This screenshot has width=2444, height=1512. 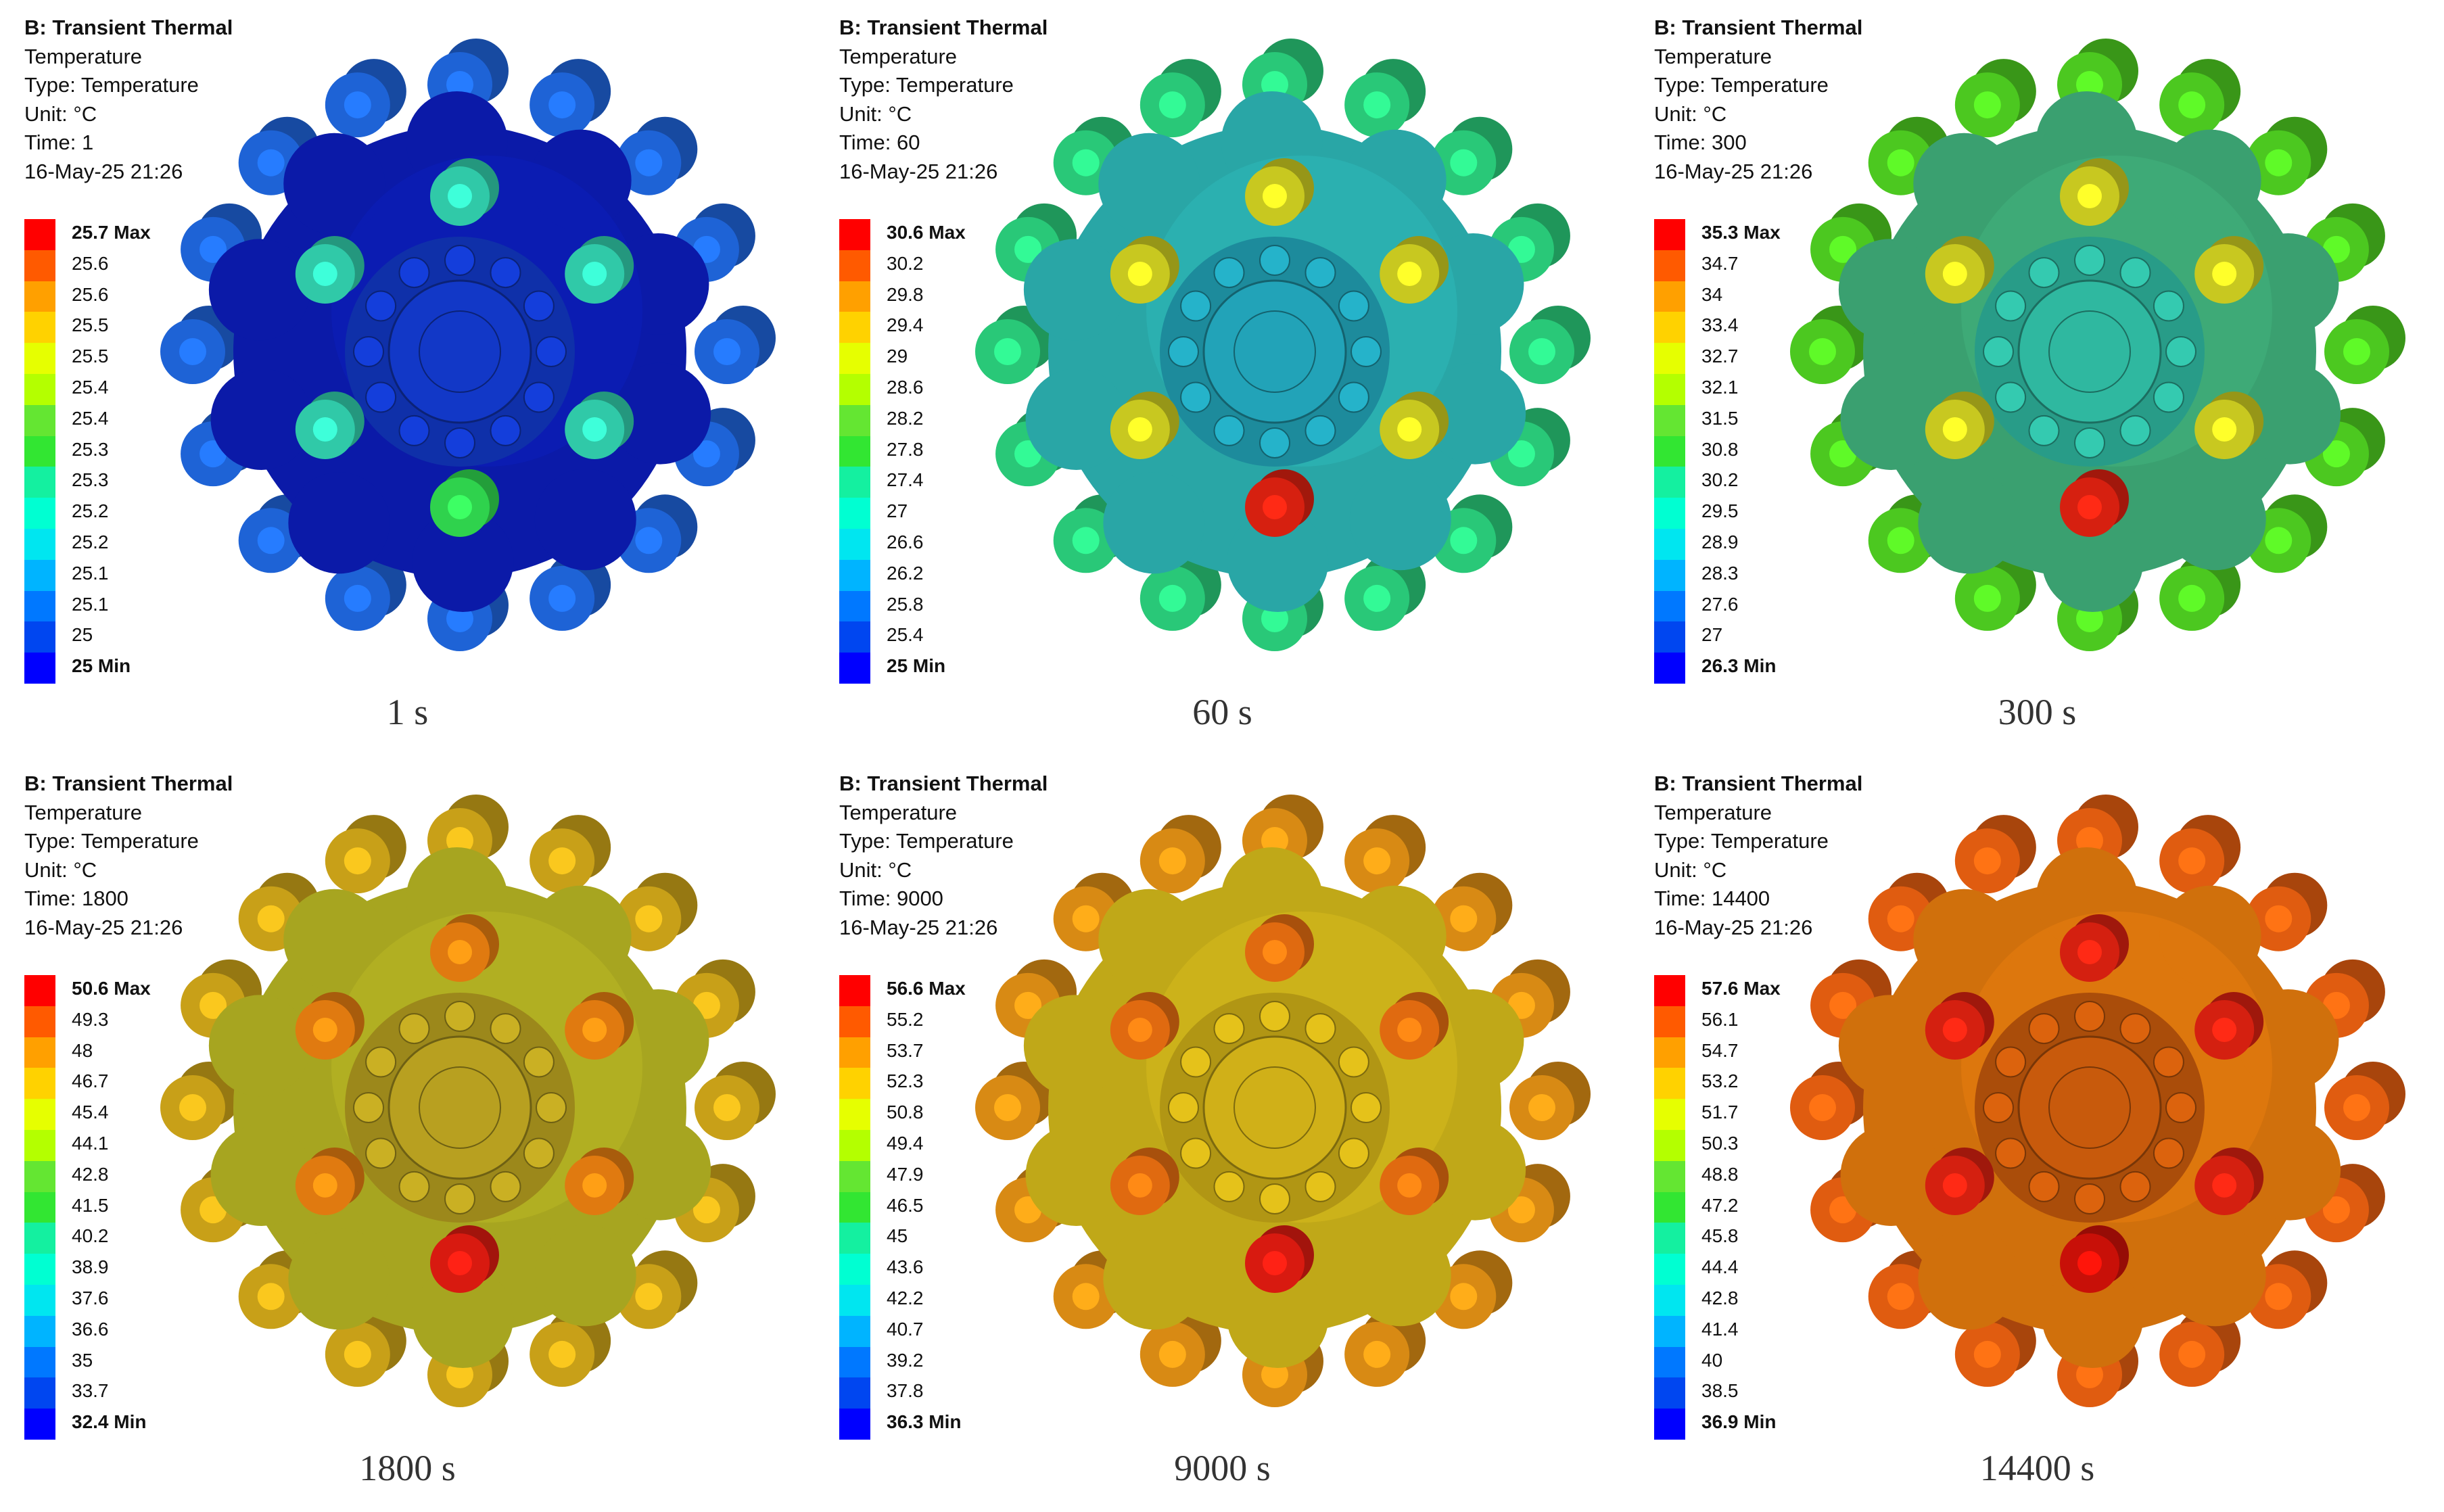 I want to click on legend-label: 35.3 Max, so click(x=1741, y=232).